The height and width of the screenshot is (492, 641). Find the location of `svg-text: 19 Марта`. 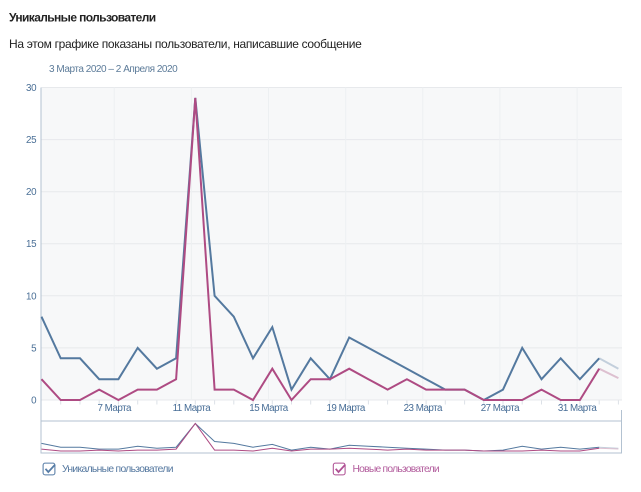

svg-text: 19 Марта is located at coordinates (345, 408).